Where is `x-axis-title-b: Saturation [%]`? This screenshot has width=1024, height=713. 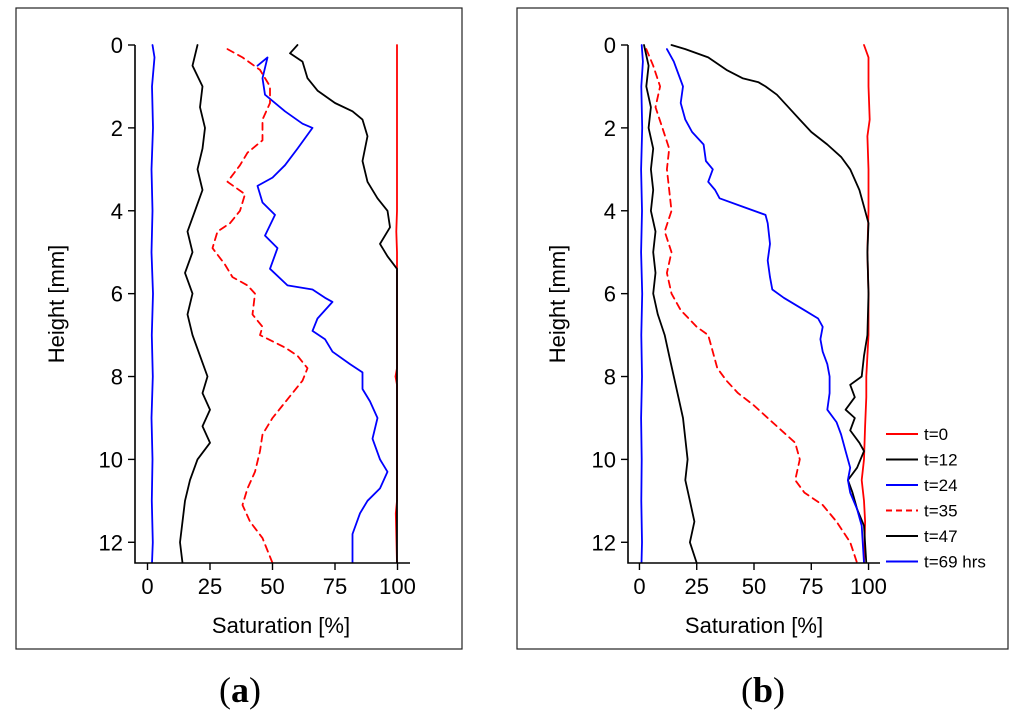 x-axis-title-b: Saturation [%] is located at coordinates (754, 625).